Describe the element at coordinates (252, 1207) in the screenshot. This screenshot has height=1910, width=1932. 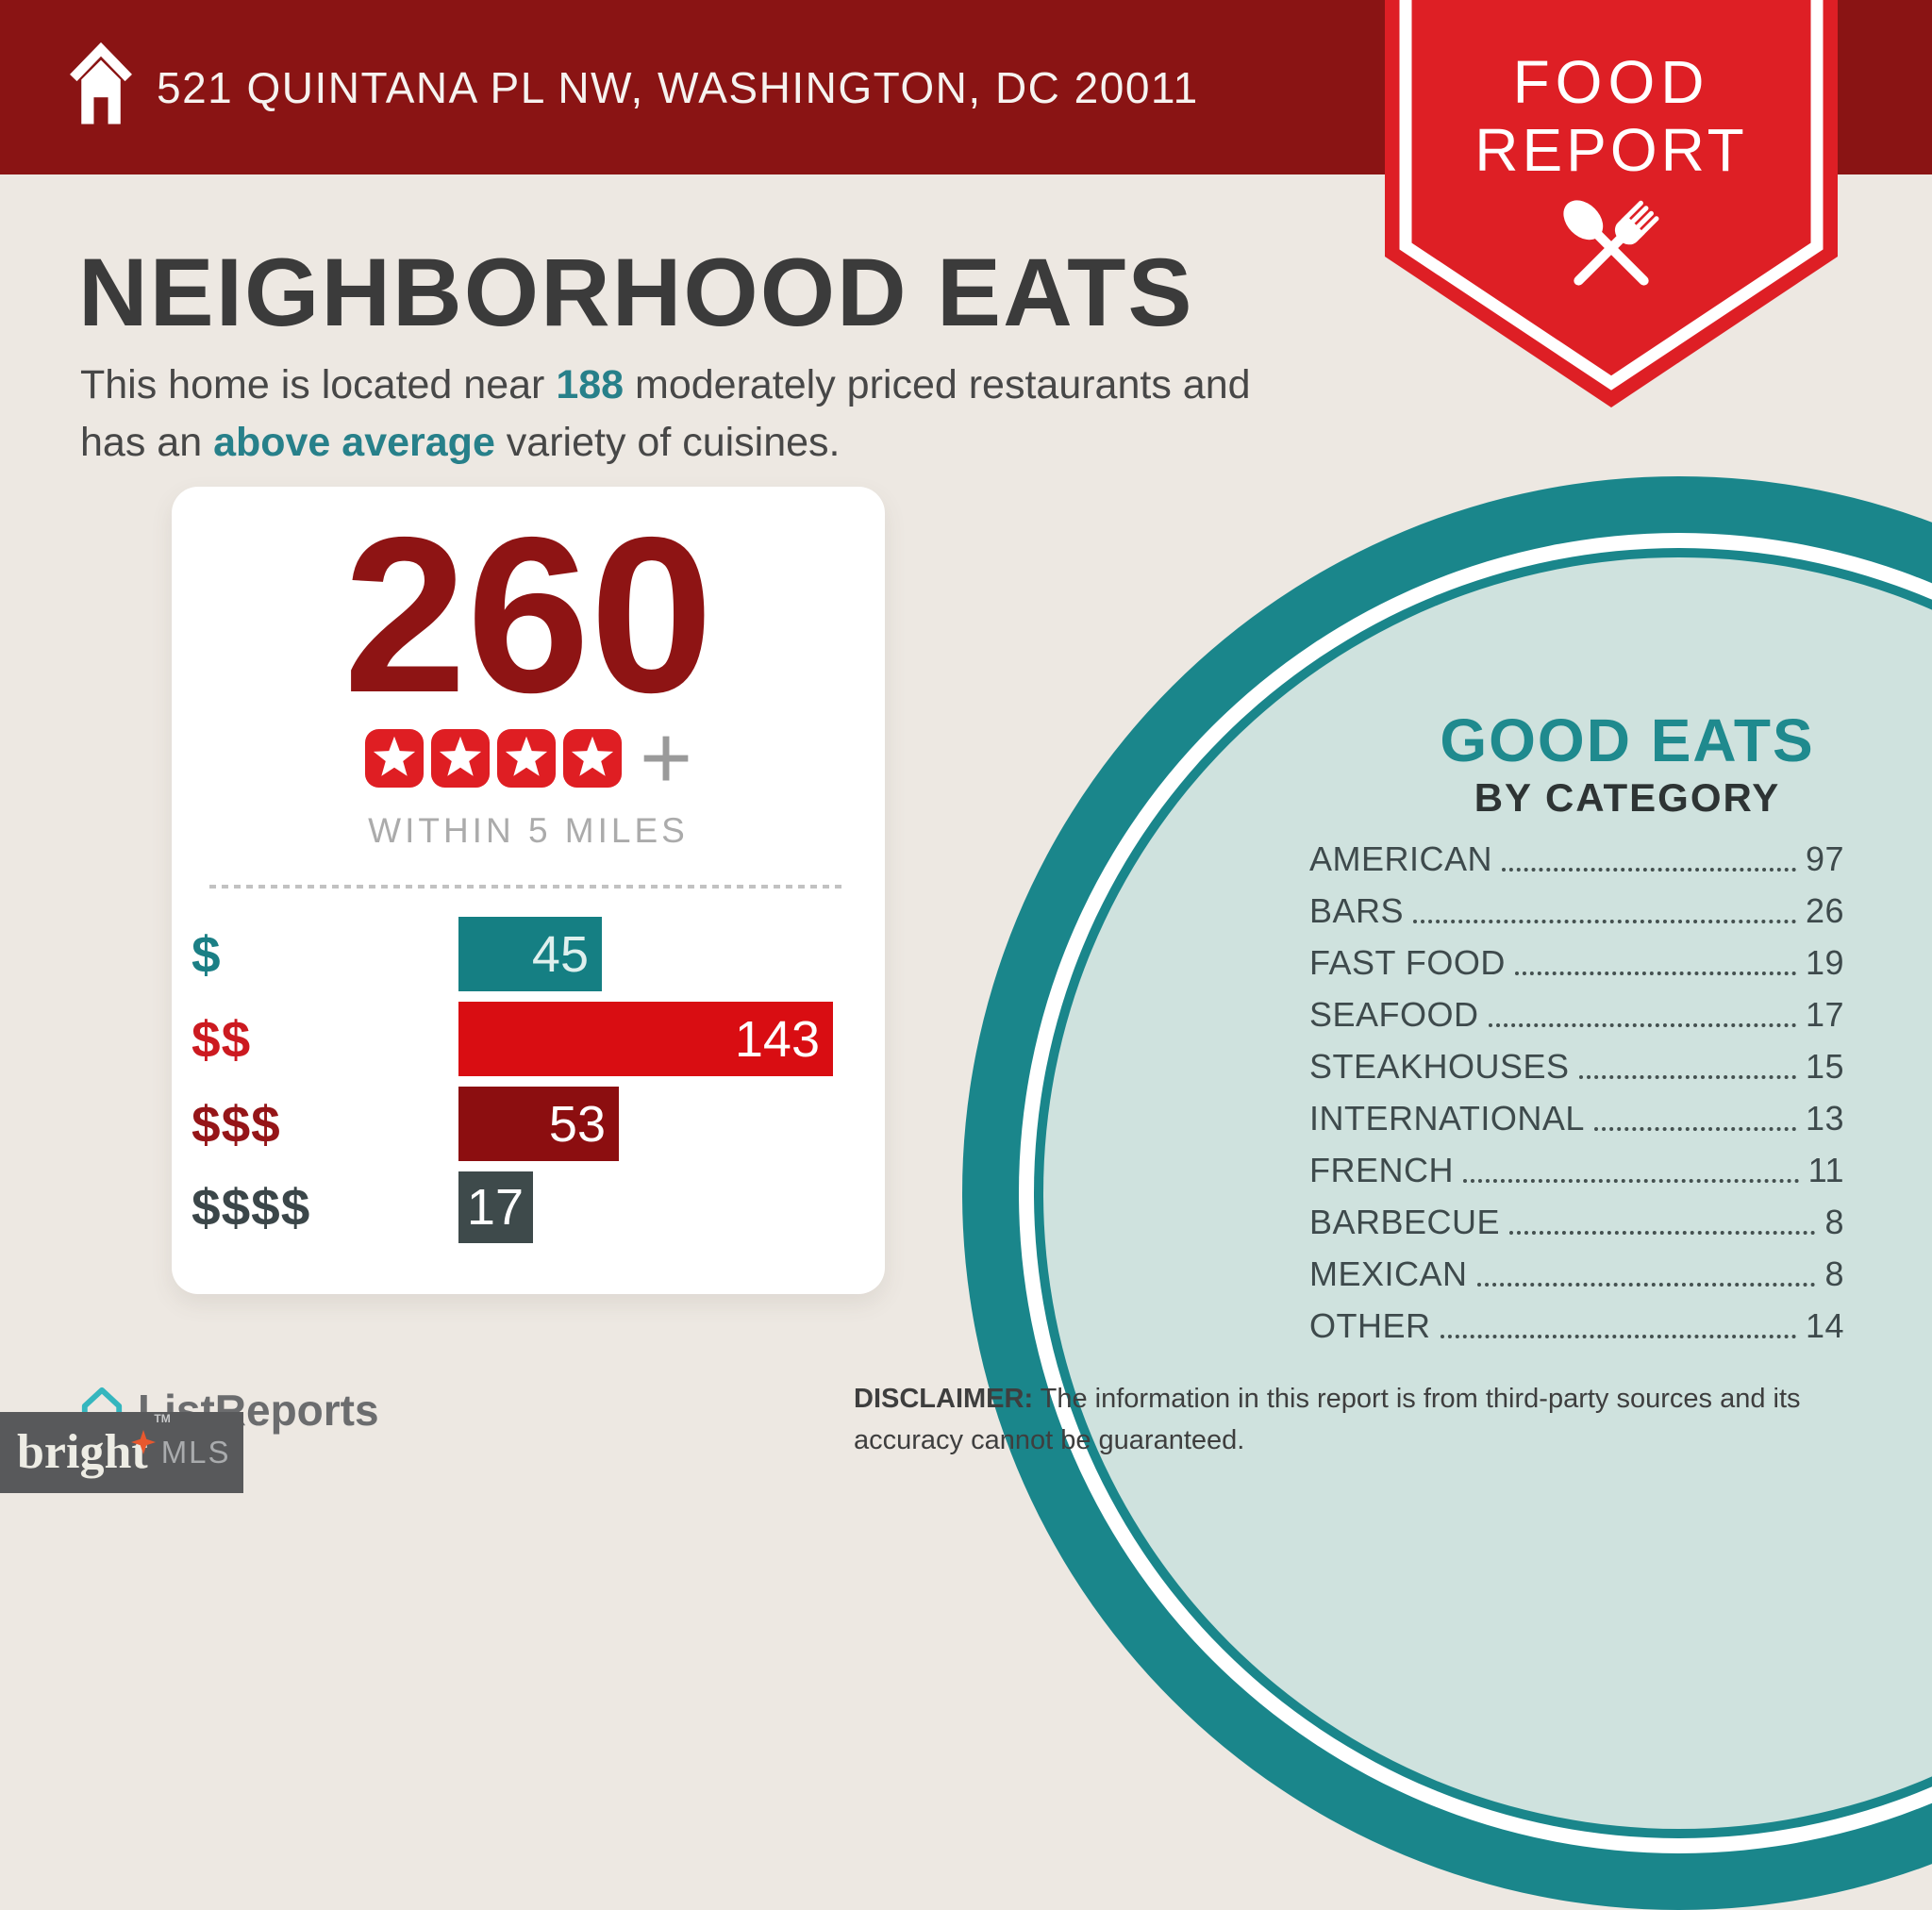
I see `price-level-label: $$$$` at that location.